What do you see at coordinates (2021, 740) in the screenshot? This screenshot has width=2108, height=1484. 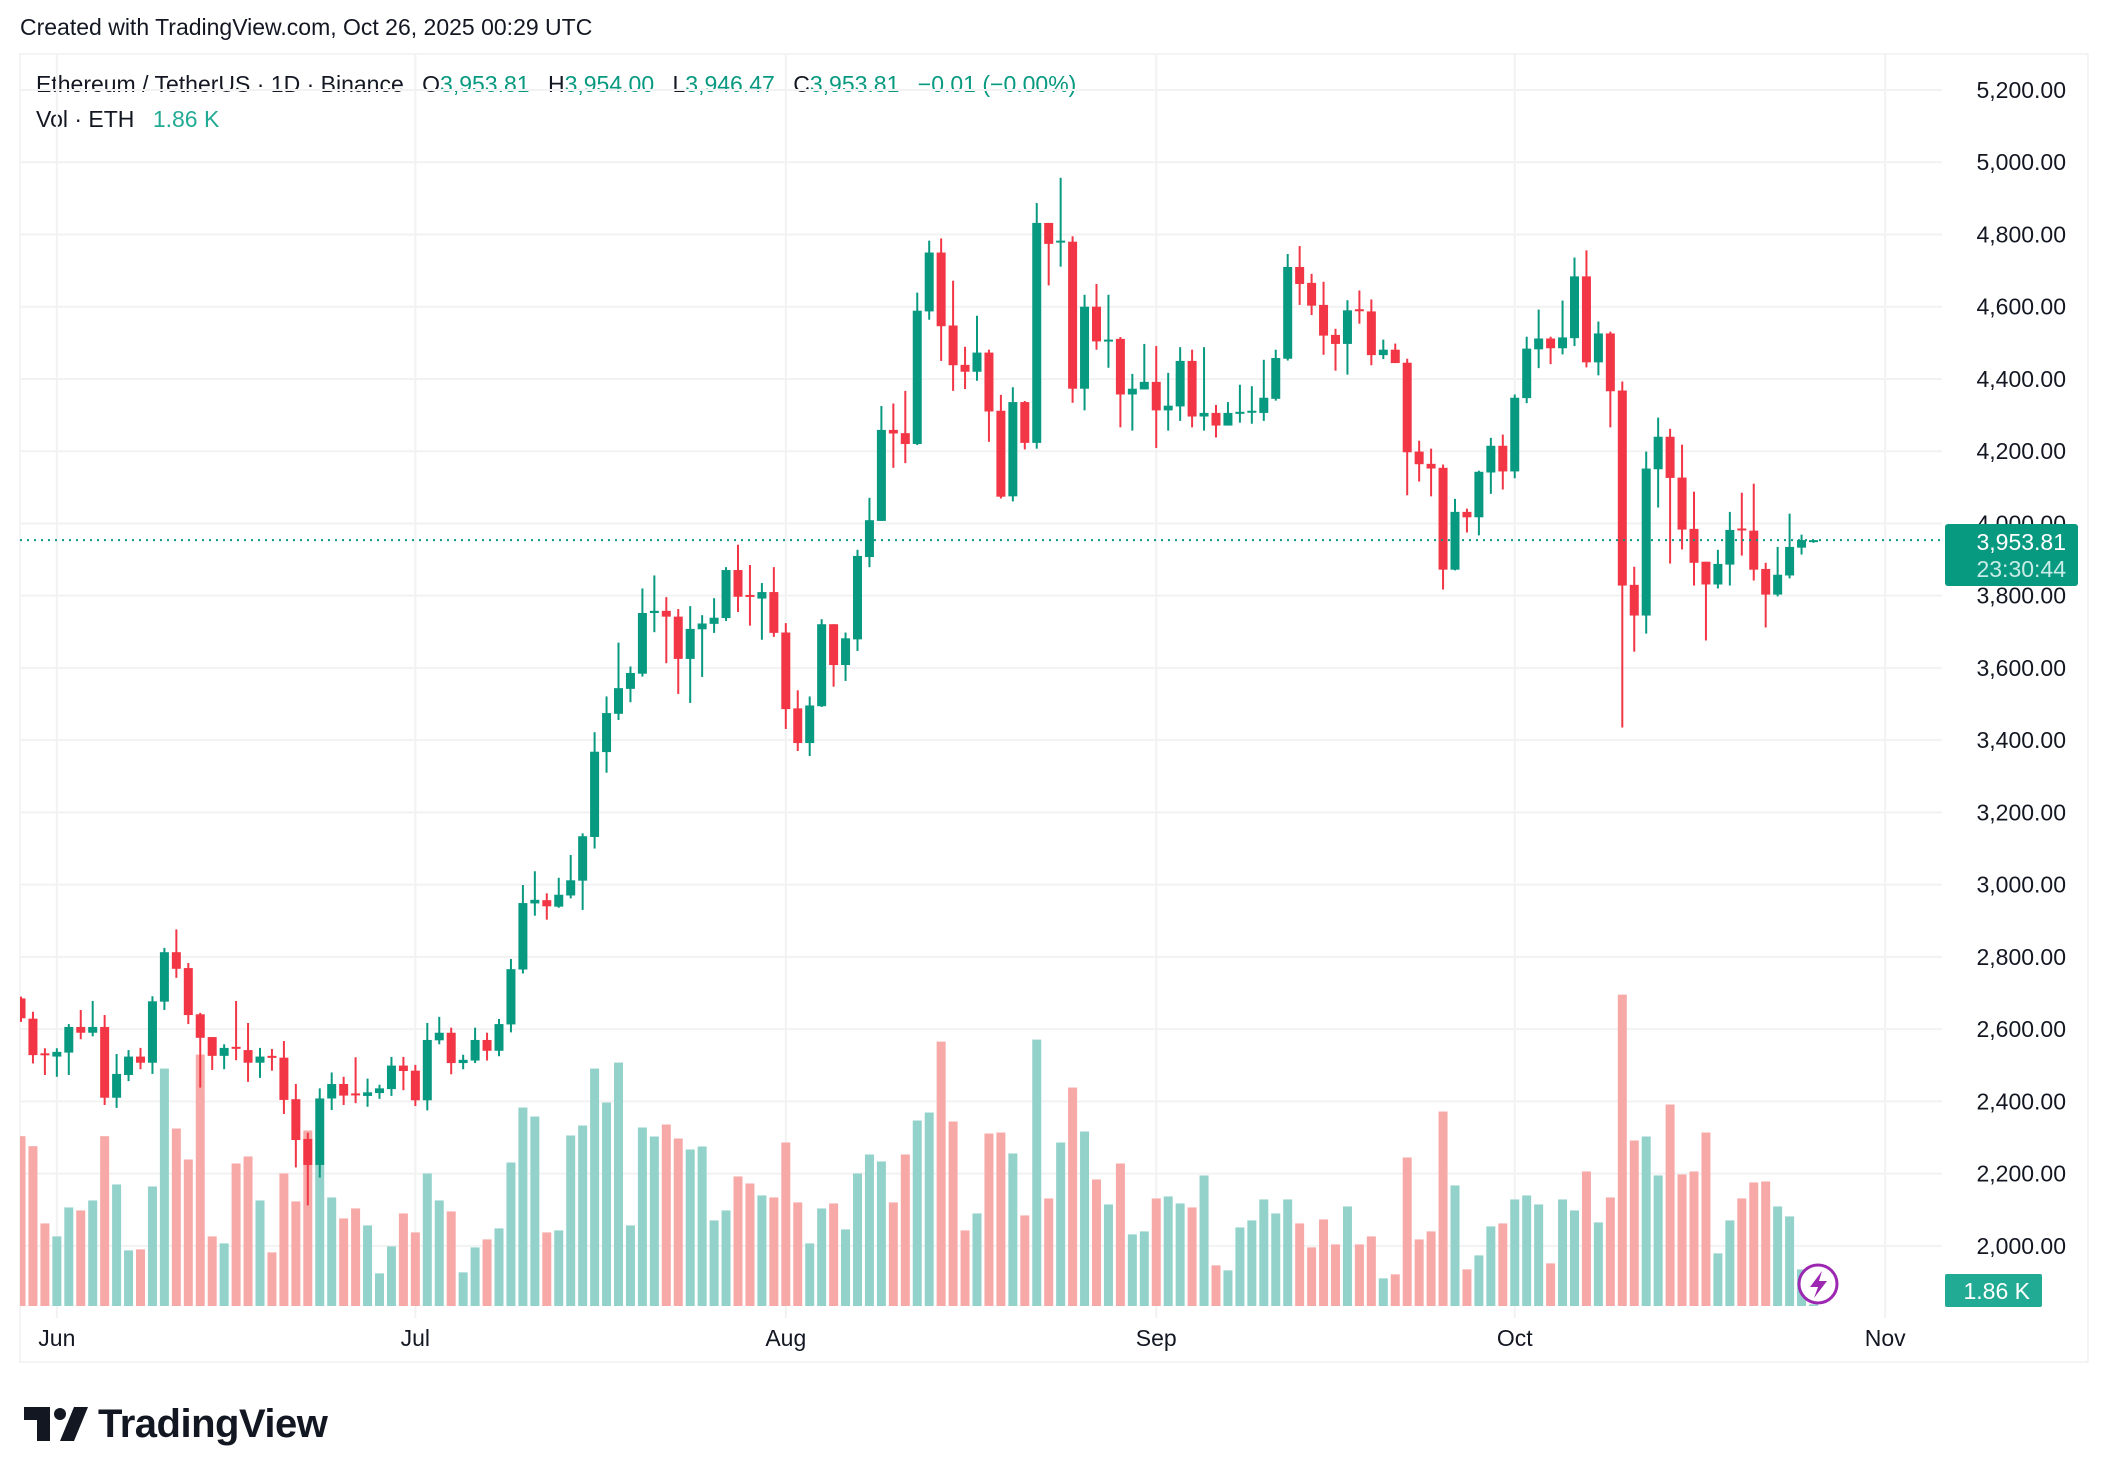 I see `price-tick-label: 3,400.00` at bounding box center [2021, 740].